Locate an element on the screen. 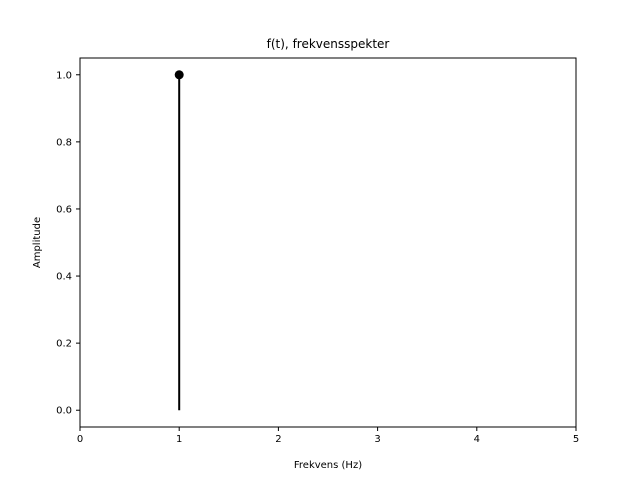 Image resolution: width=640 pixels, height=484 pixels. x-tick-label: 0 is located at coordinates (80, 439).